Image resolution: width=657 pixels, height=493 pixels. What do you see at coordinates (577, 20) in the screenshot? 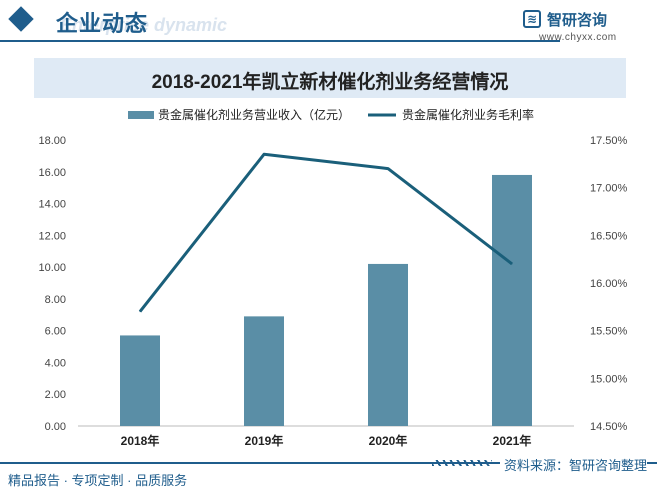
I see `logo-name: 智研咨询` at bounding box center [577, 20].